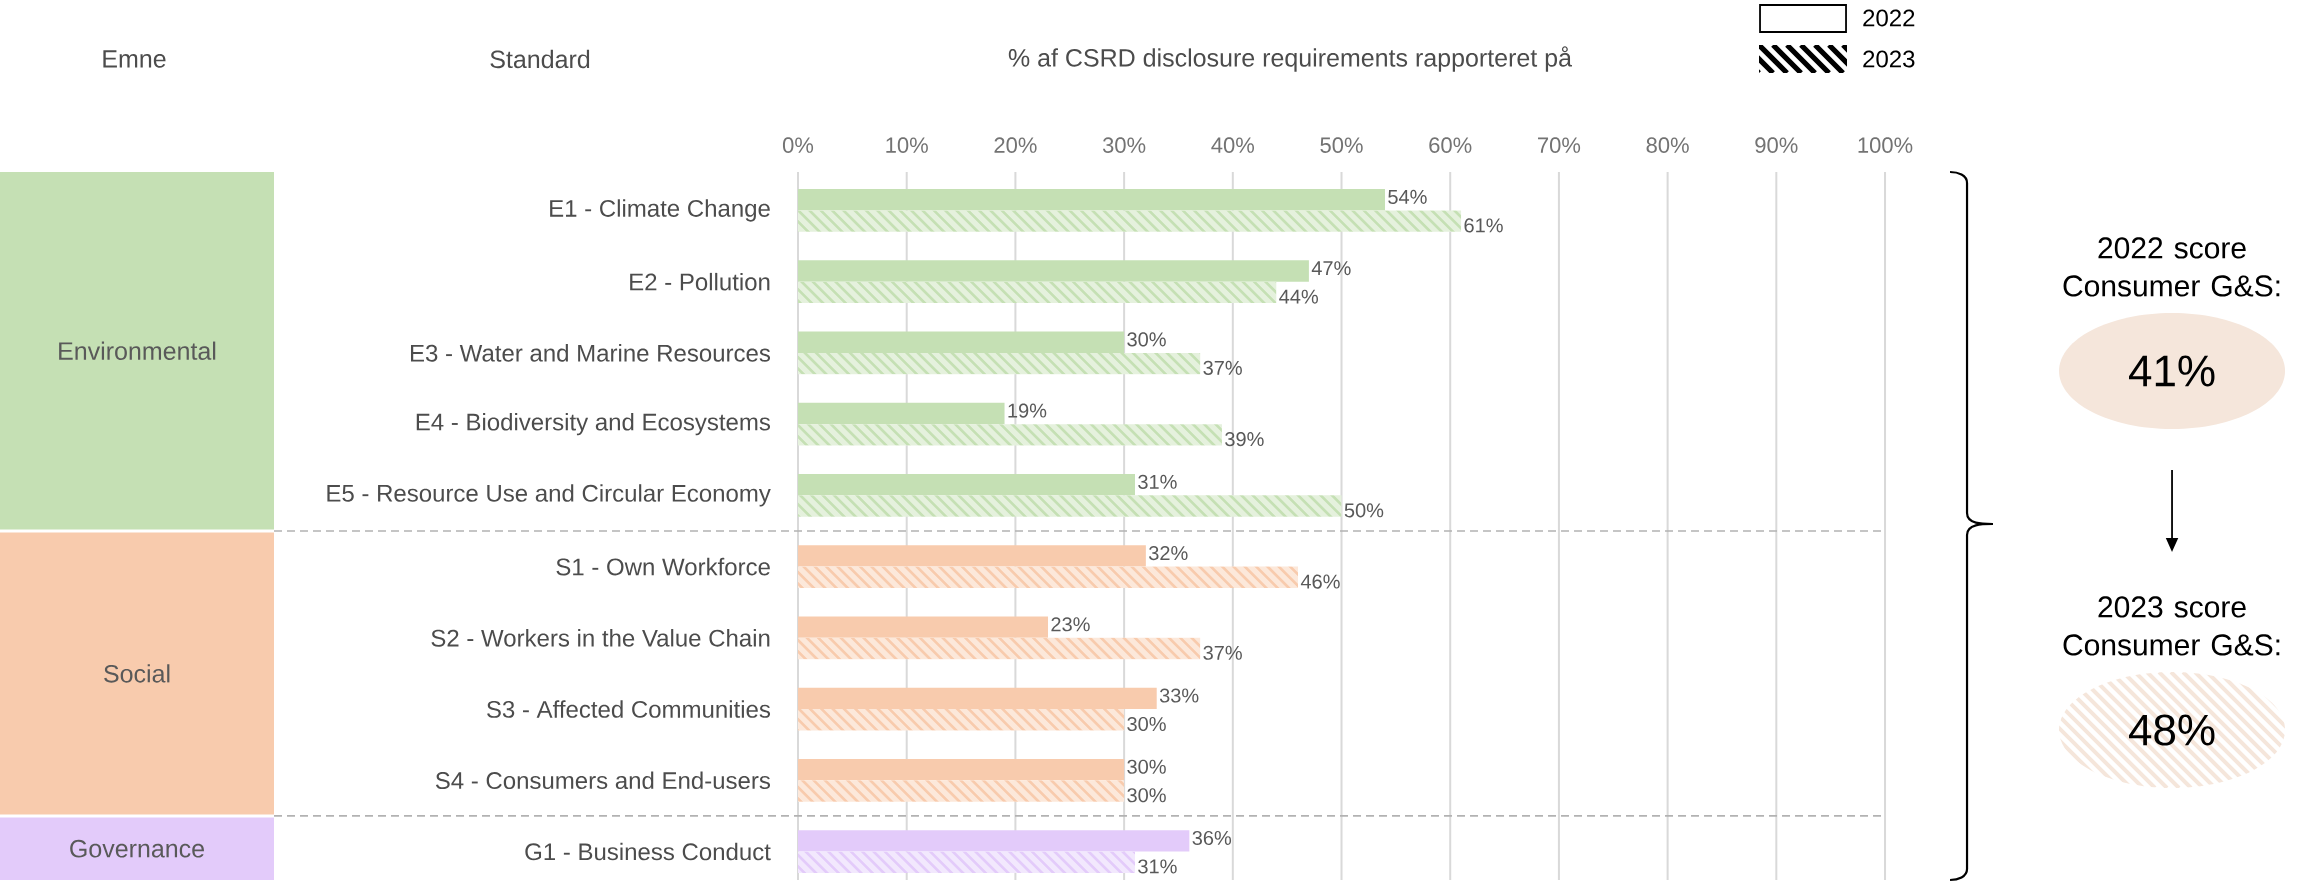 This screenshot has height=883, width=2300. Describe the element at coordinates (1364, 510) in the screenshot. I see `data-label: 50%` at that location.